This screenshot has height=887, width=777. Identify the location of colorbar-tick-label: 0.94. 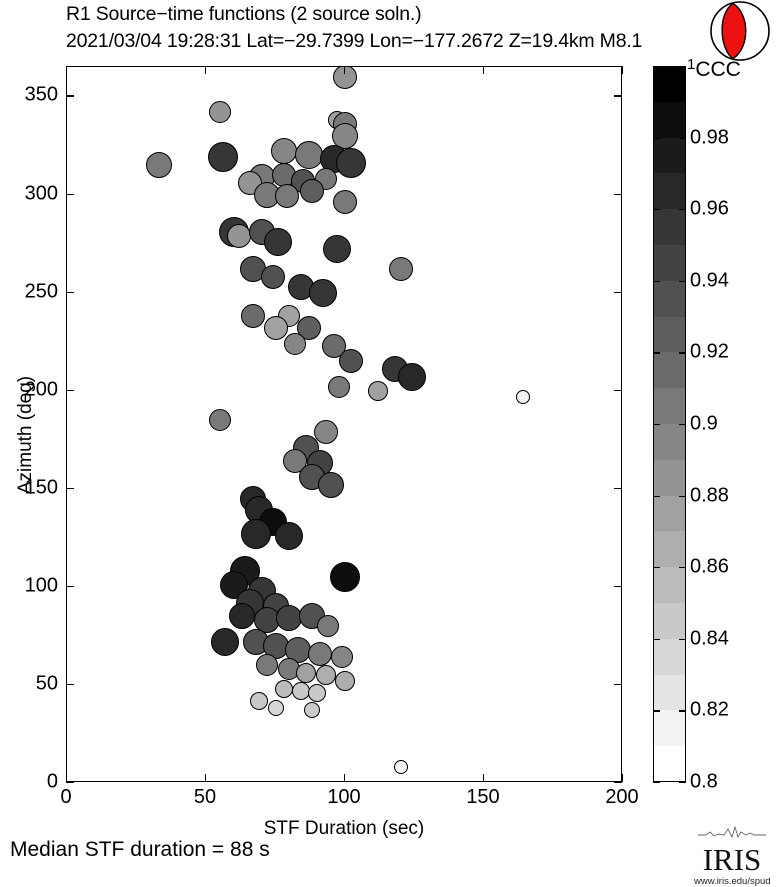
(709, 280).